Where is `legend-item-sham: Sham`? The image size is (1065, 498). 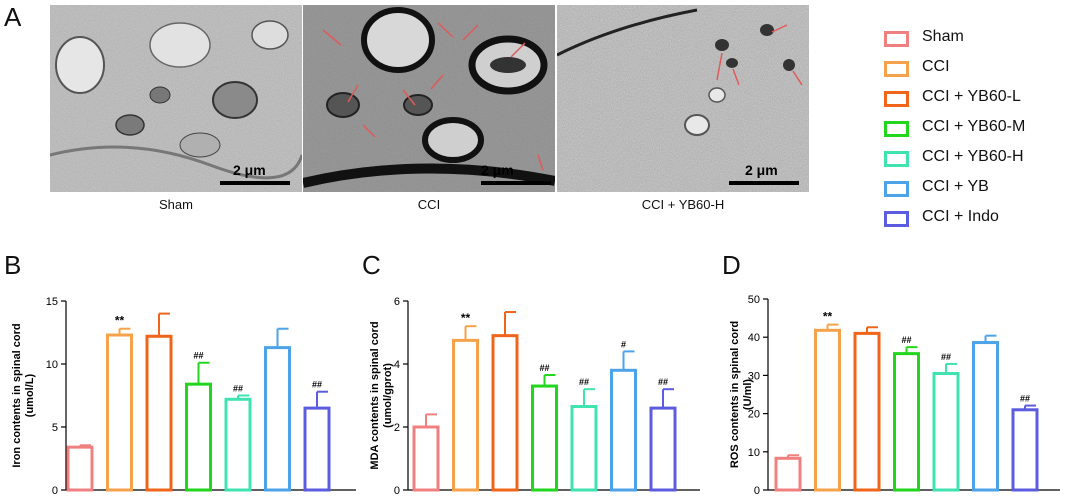
legend-item-sham: Sham is located at coordinates (974, 38).